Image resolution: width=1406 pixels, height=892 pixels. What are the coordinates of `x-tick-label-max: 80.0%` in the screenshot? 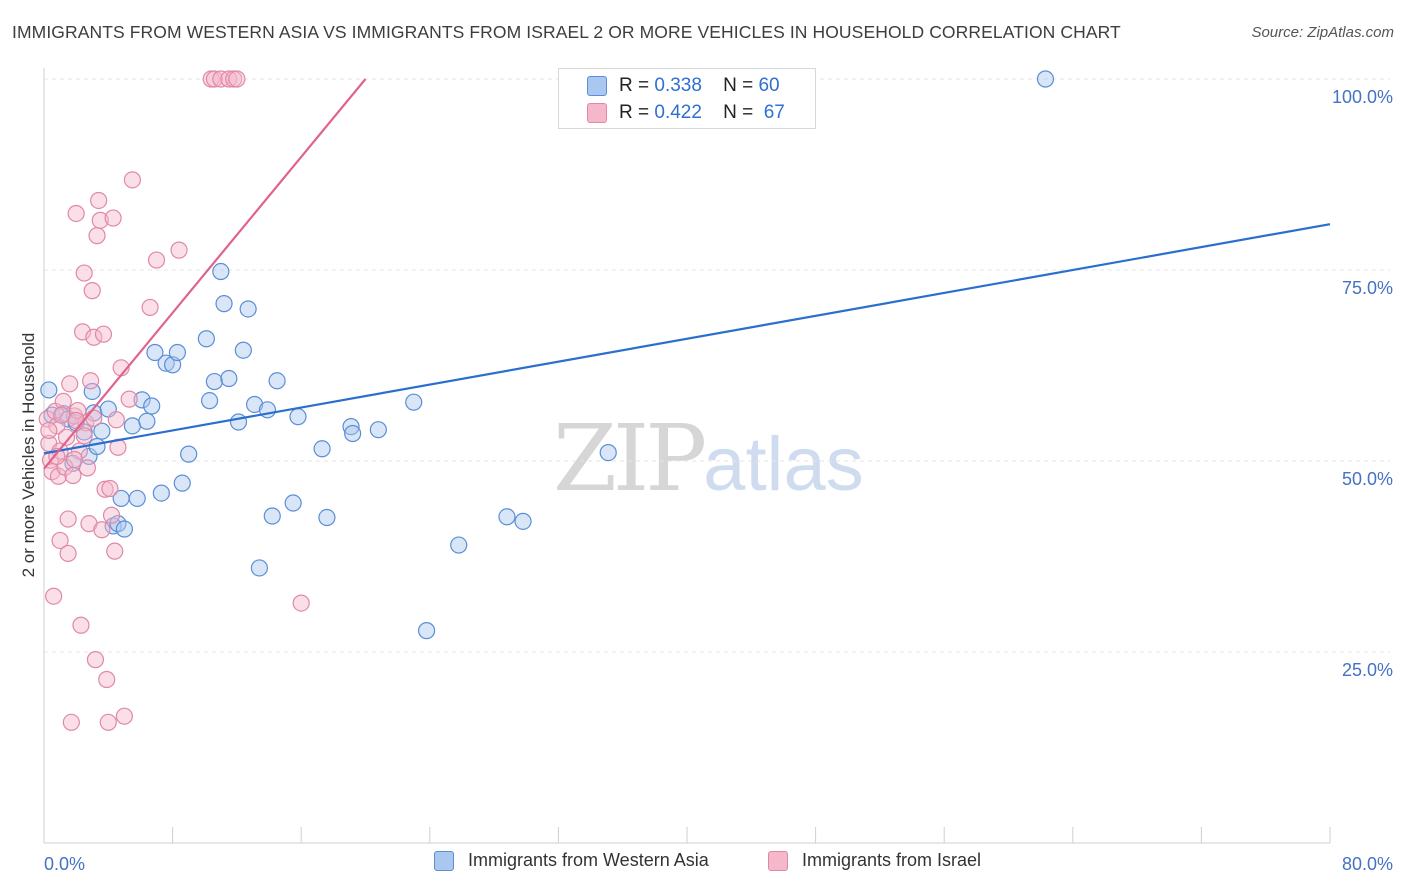 It's located at (1367, 864).